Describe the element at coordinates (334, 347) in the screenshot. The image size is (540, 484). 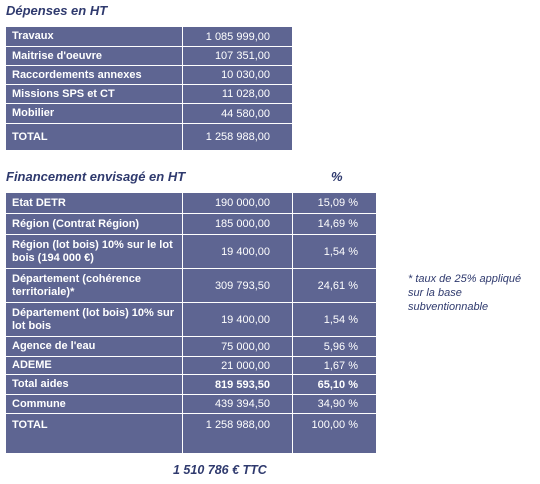
I see `row-percent: 5,96 %` at that location.